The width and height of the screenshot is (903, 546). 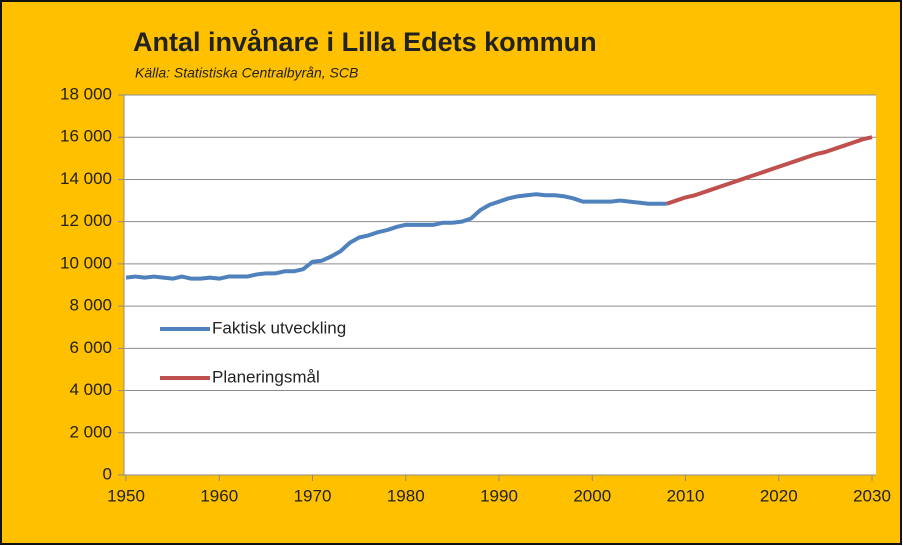 I want to click on legend-label: Planeringsmål, so click(x=266, y=376).